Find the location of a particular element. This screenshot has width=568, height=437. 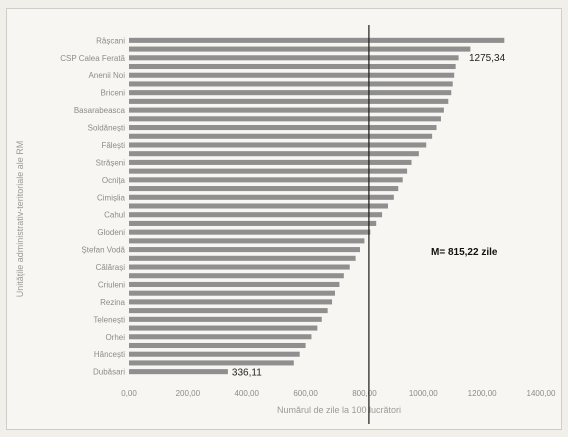

x-tick-label: 600,00 is located at coordinates (305, 393).